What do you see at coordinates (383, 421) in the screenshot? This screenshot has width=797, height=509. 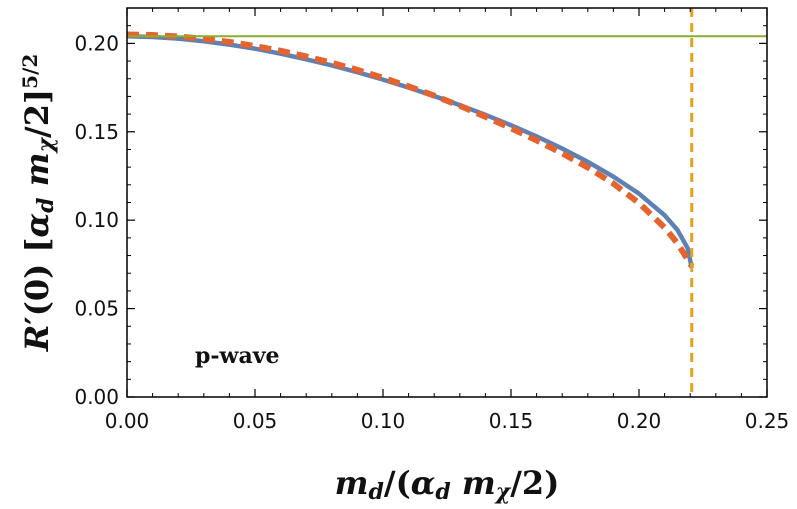 I see `x-tick-label: 0.10` at bounding box center [383, 421].